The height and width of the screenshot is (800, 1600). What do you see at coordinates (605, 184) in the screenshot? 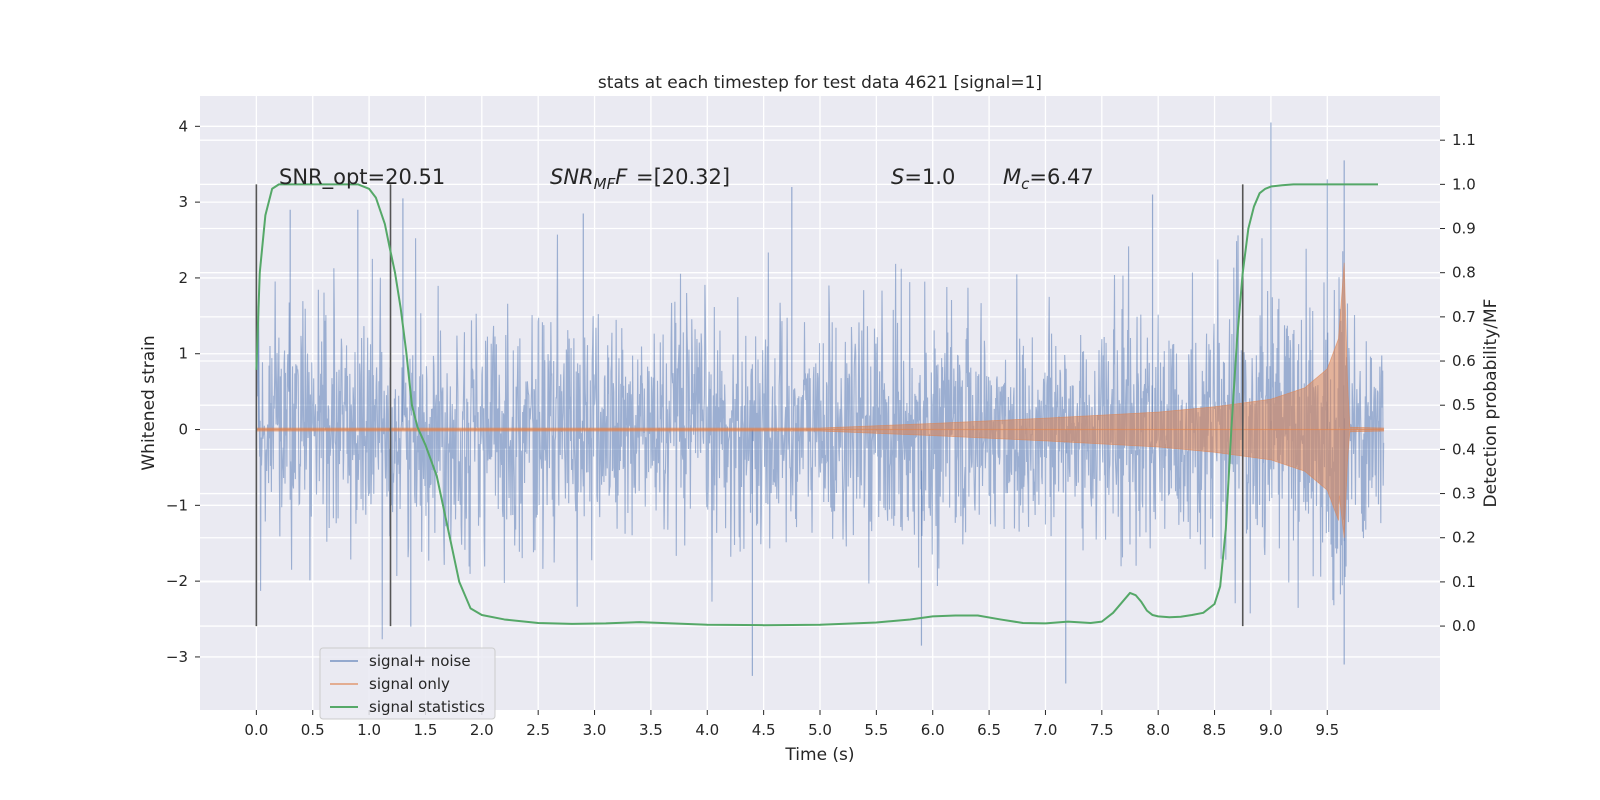
I see `annotation-snr-mf-subscript: MF` at bounding box center [605, 184].